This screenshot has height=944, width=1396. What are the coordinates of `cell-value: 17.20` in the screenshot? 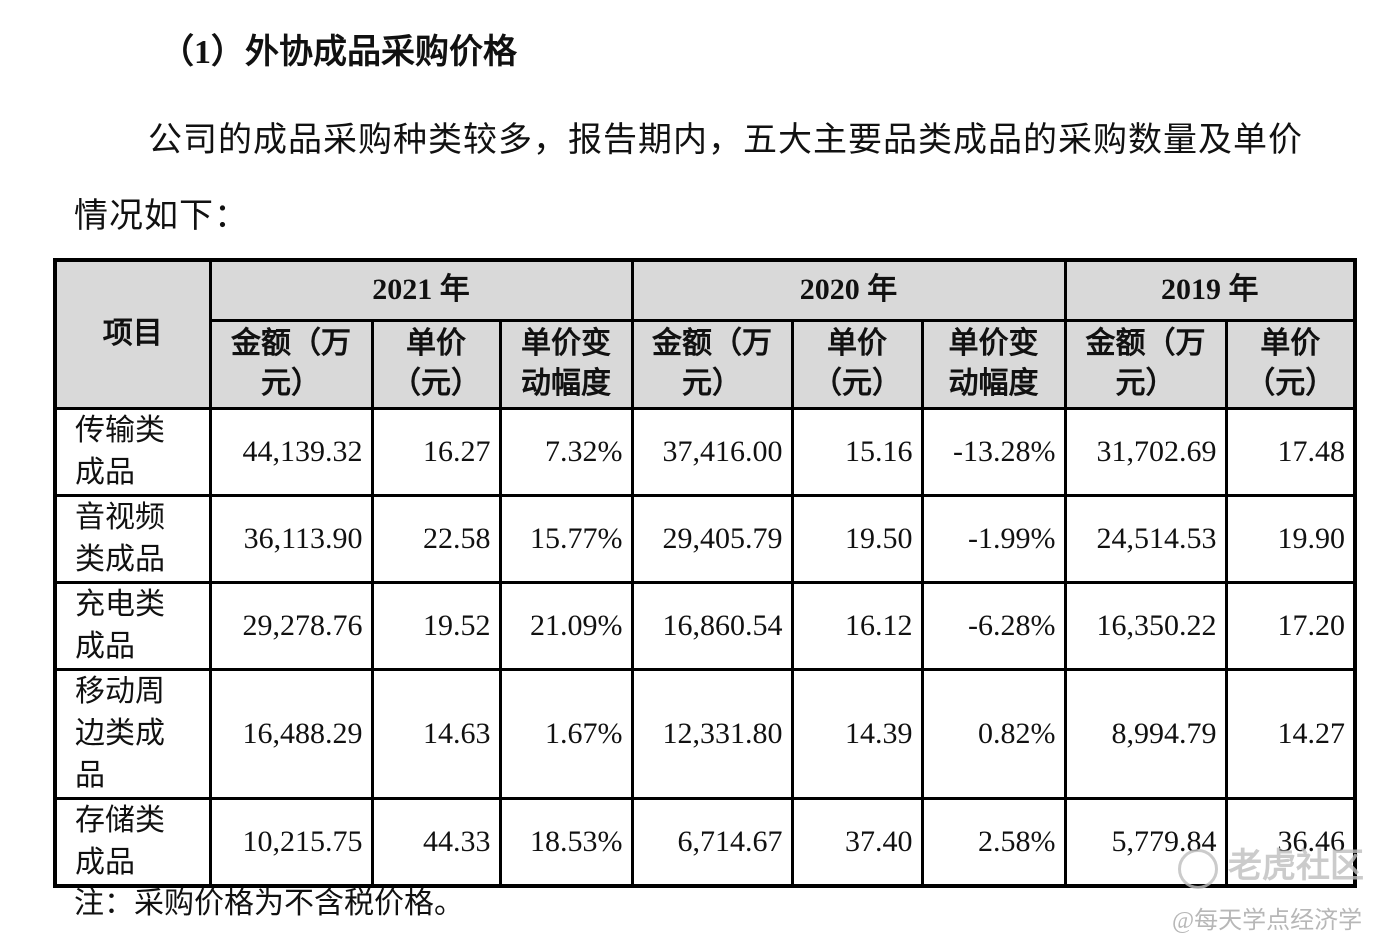 It's located at (1290, 625).